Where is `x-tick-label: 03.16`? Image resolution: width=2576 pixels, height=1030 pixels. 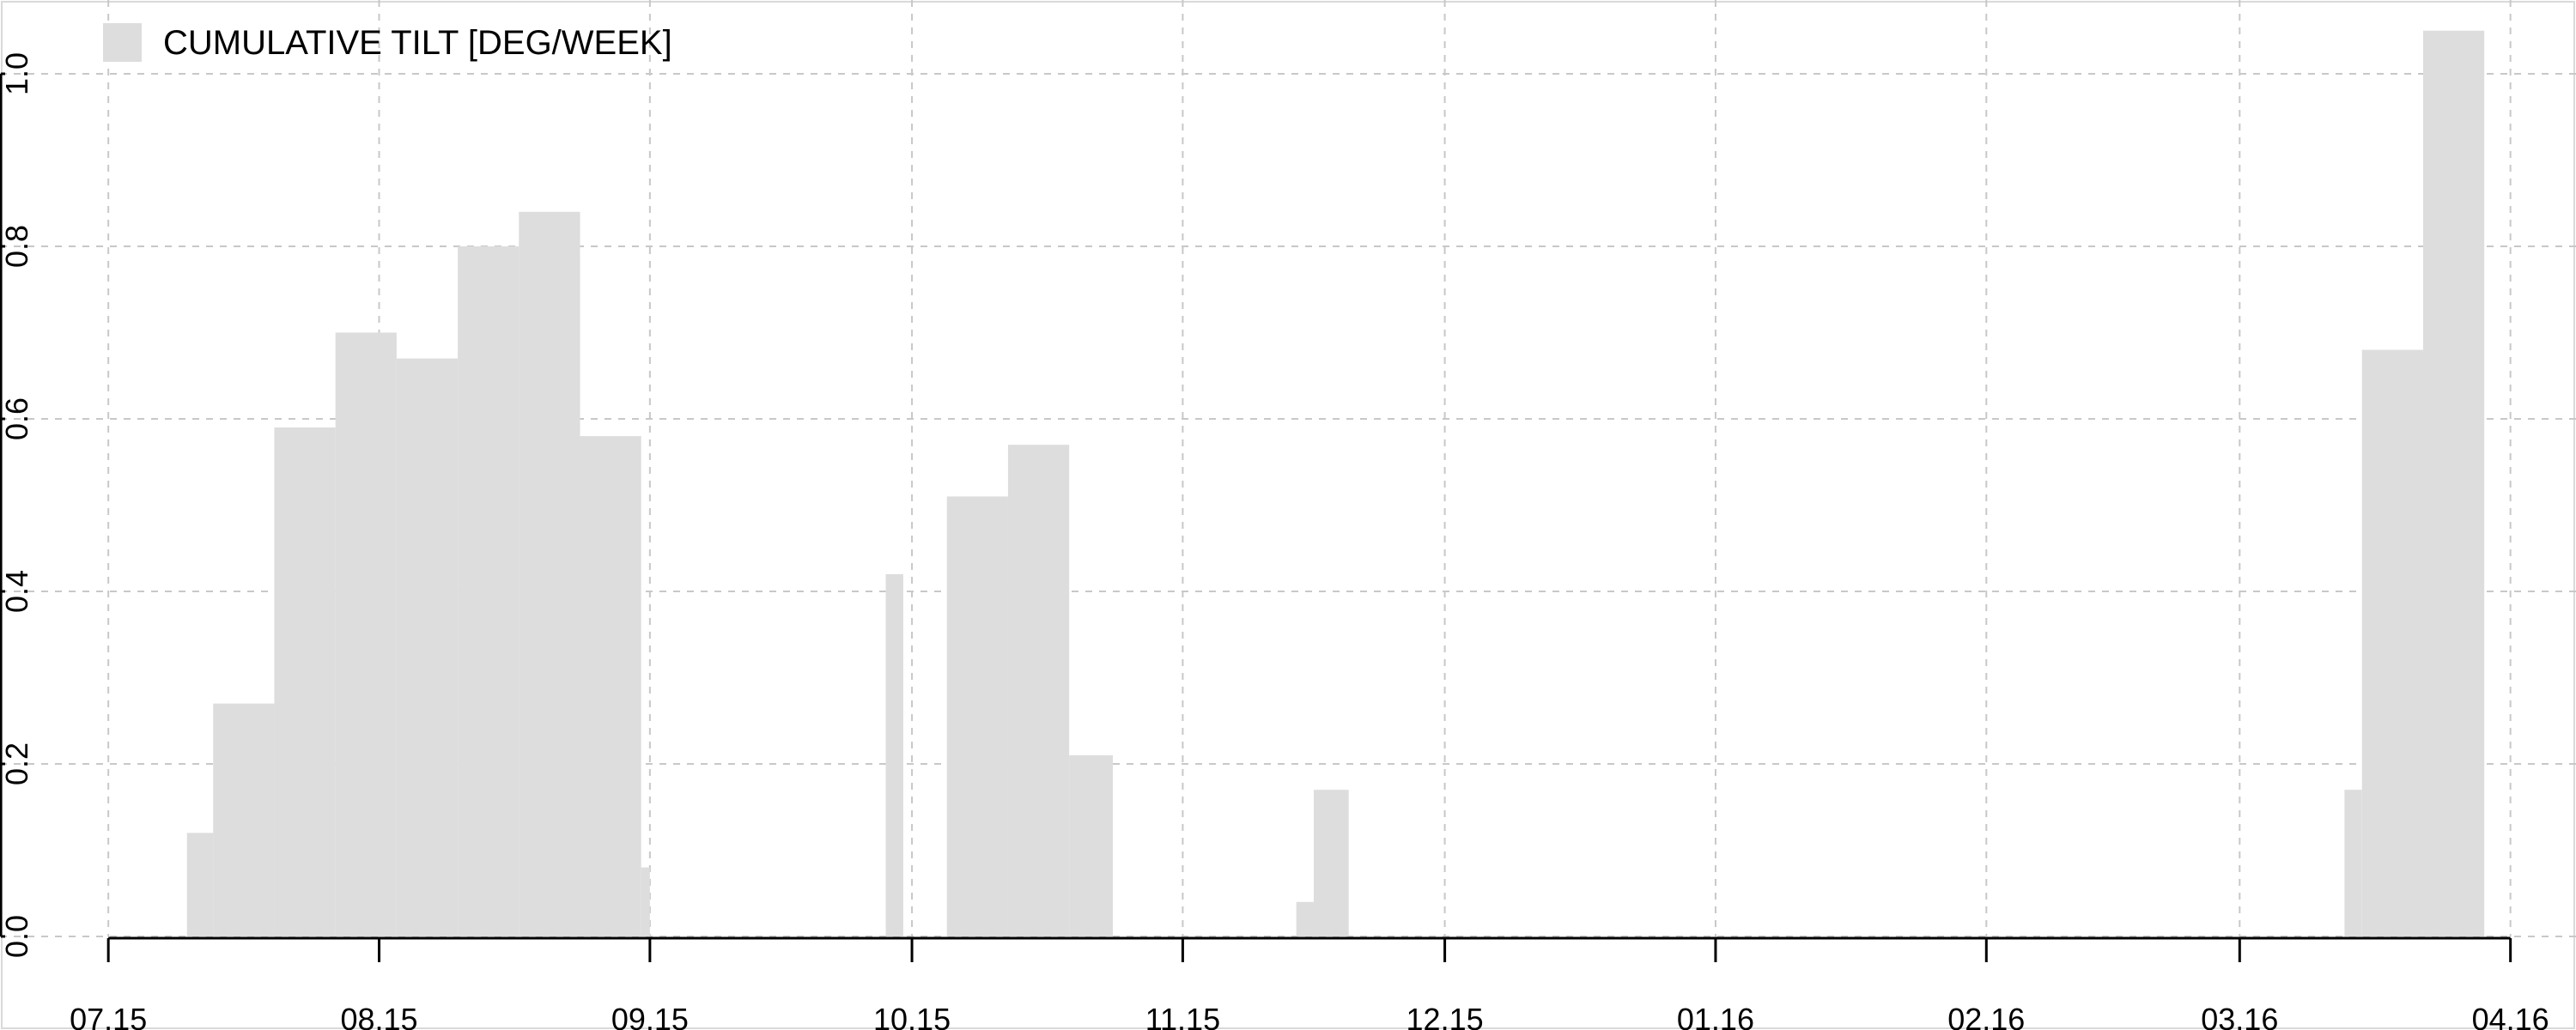 x-tick-label: 03.16 is located at coordinates (2239, 1016).